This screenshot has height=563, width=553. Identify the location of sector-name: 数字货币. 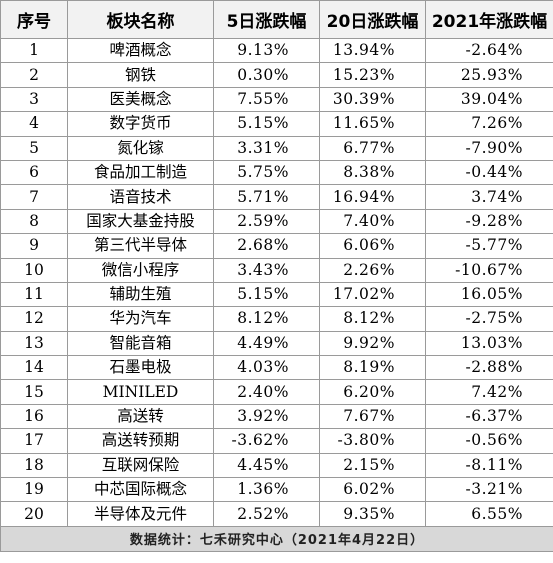
(140, 124).